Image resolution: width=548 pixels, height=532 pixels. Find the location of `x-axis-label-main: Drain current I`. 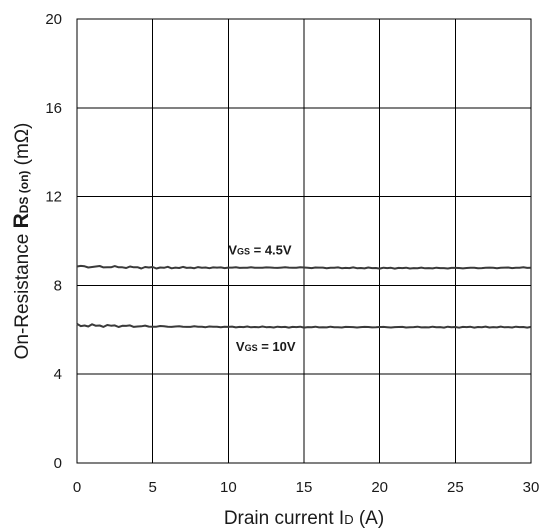

x-axis-label-main: Drain current I is located at coordinates (284, 518).